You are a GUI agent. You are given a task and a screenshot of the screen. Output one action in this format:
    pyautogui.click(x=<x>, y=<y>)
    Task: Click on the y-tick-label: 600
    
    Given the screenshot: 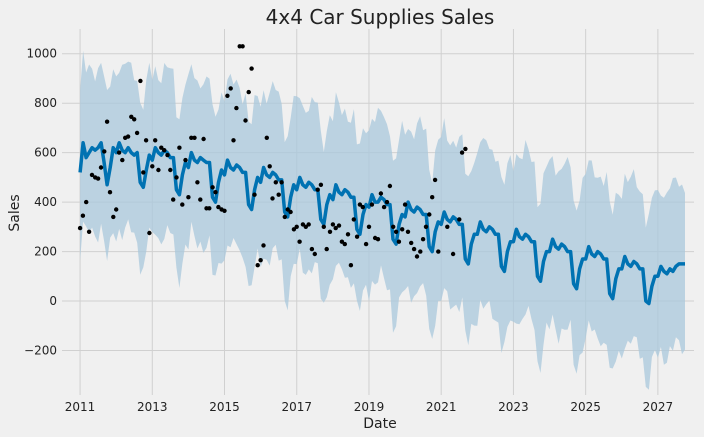 What is the action you would take?
    pyautogui.click(x=45, y=153)
    